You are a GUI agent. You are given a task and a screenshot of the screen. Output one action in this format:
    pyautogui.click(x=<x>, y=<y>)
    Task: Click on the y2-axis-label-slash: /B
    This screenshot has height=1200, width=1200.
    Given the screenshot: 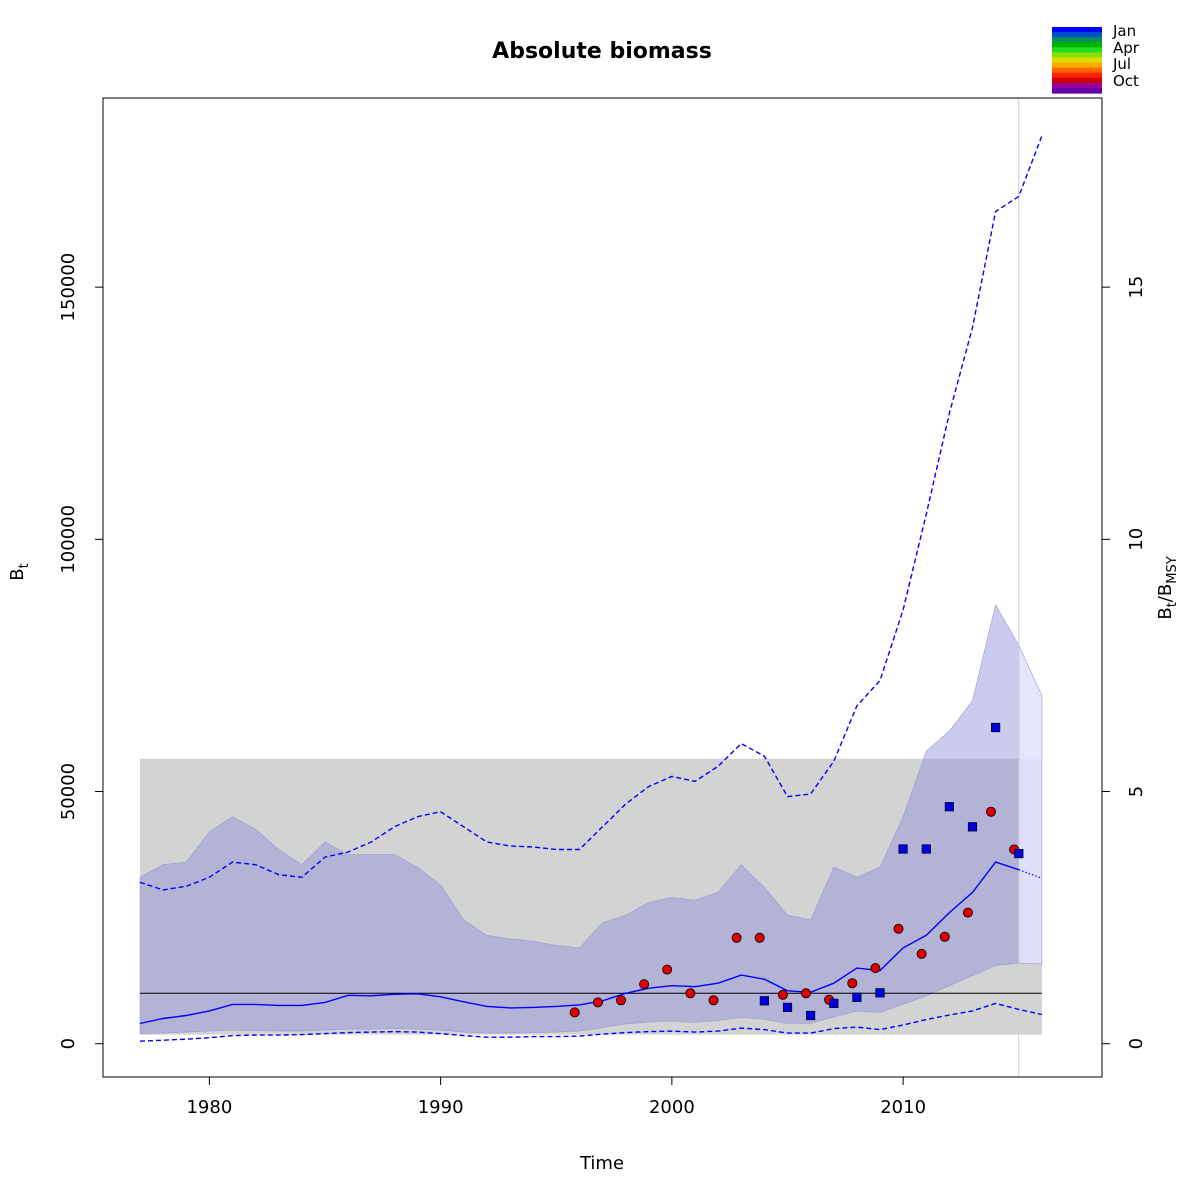 What is the action you would take?
    pyautogui.click(x=1165, y=593)
    